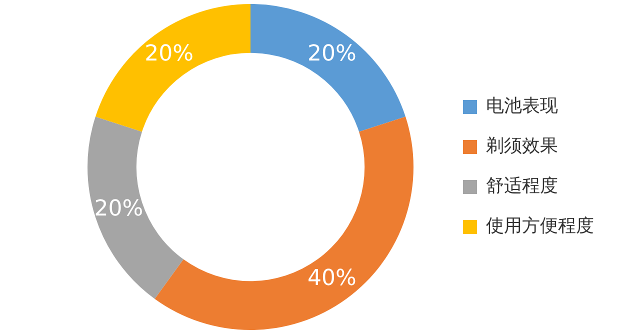 This screenshot has width=624, height=334. I want to click on legend-label: 舒适程度, so click(522, 186).